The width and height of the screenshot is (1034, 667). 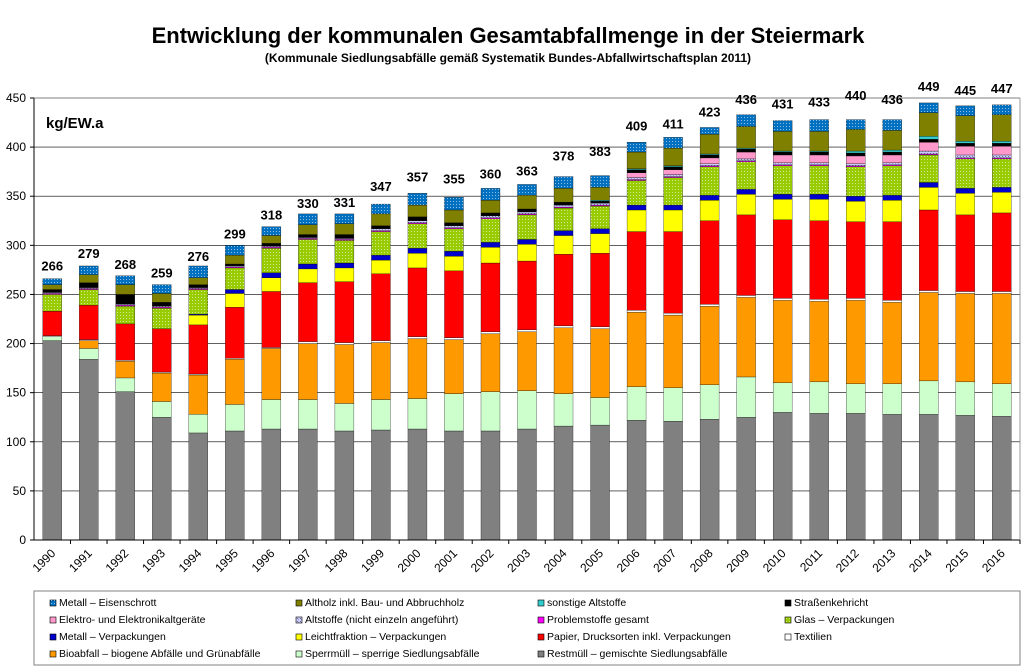 What do you see at coordinates (271, 374) in the screenshot?
I see `bar-segment-2-1996` at bounding box center [271, 374].